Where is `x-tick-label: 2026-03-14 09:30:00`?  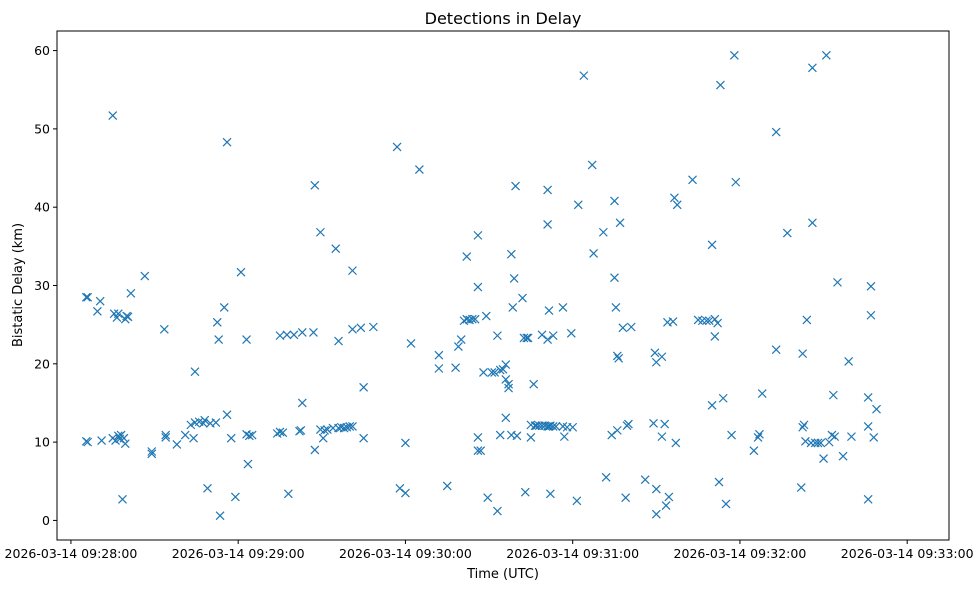
x-tick-label: 2026-03-14 09:30:00 is located at coordinates (405, 553).